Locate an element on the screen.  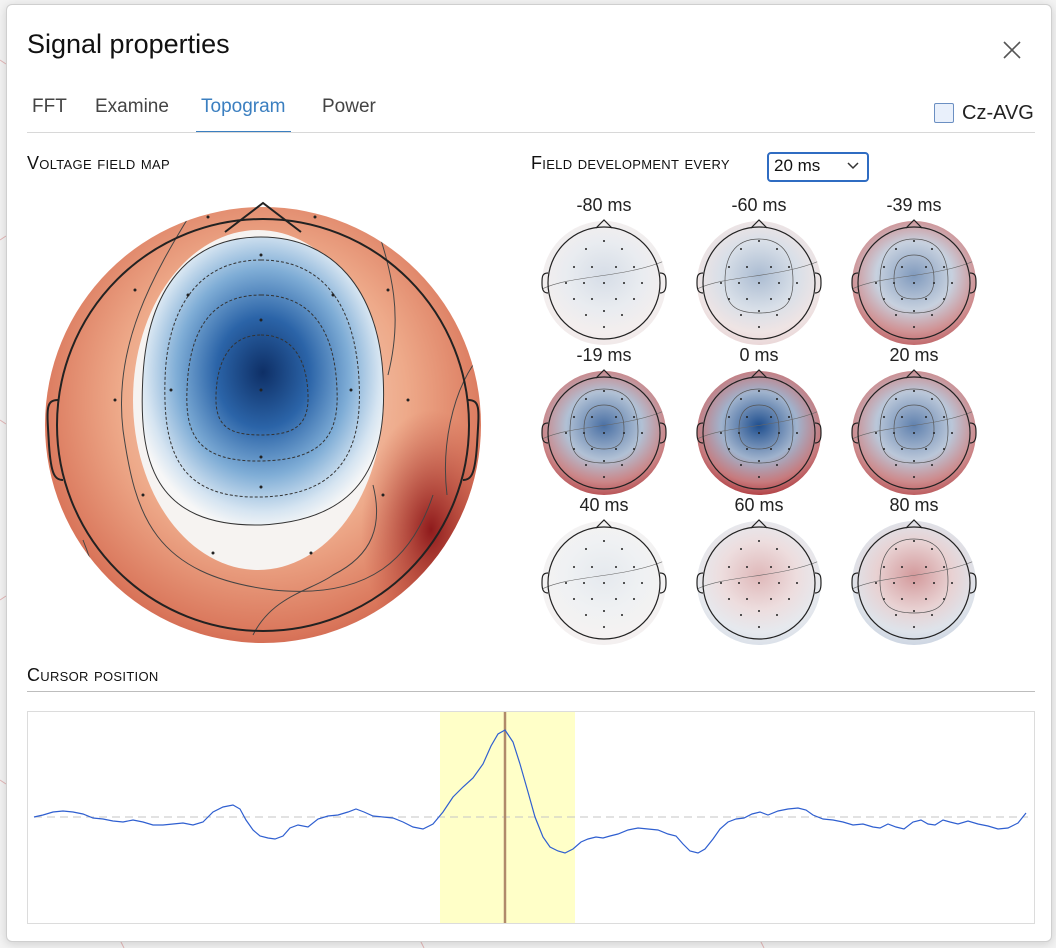
tab-power: Power is located at coordinates (349, 106).